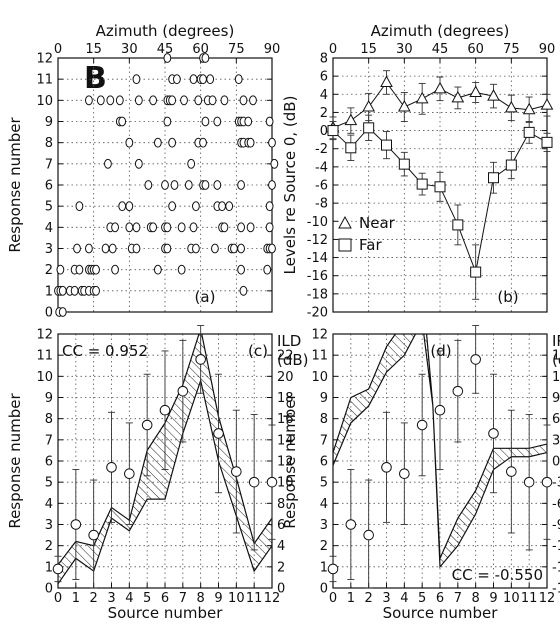 This screenshot has width=560, height=626. What do you see at coordinates (377, 223) in the screenshot?
I see `legend-label-near: Near` at bounding box center [377, 223].